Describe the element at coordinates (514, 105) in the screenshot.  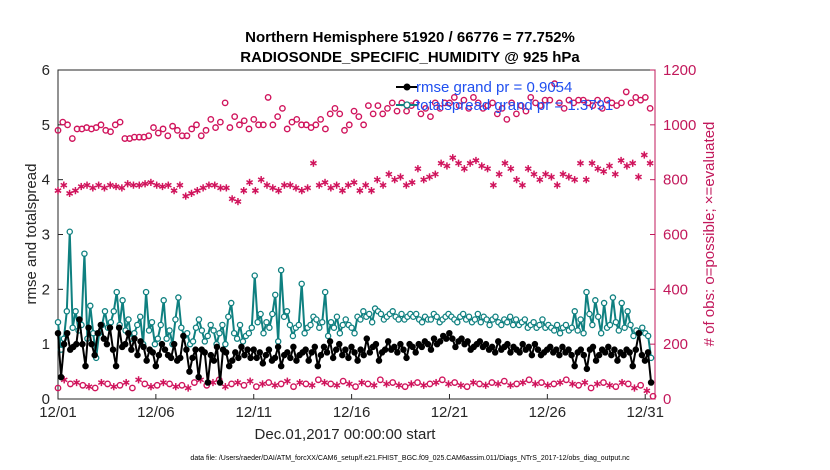
I see `legend-totalspread-label: totalspread grand pr = 1.3791` at that location.